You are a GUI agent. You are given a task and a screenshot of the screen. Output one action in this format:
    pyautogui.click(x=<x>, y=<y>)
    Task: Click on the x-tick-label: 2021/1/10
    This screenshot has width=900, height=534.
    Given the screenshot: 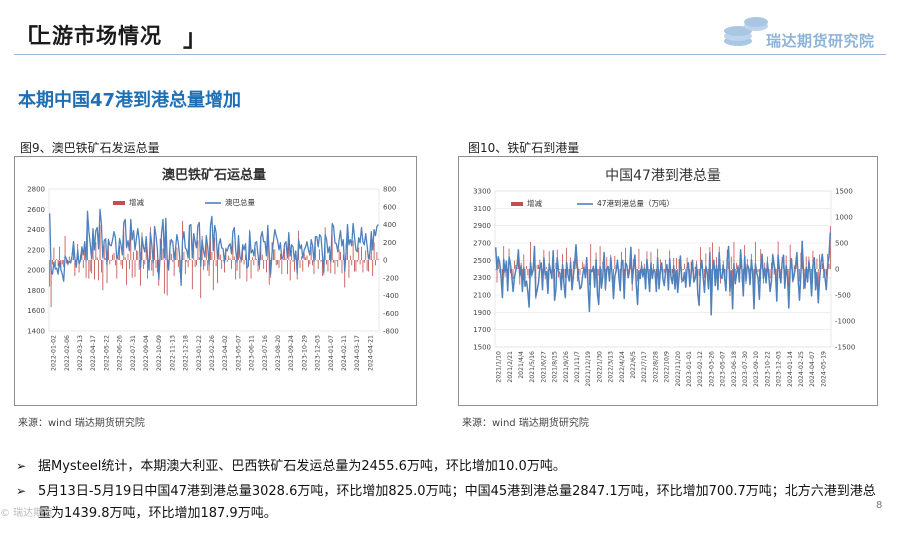 What is the action you would take?
    pyautogui.click(x=499, y=367)
    